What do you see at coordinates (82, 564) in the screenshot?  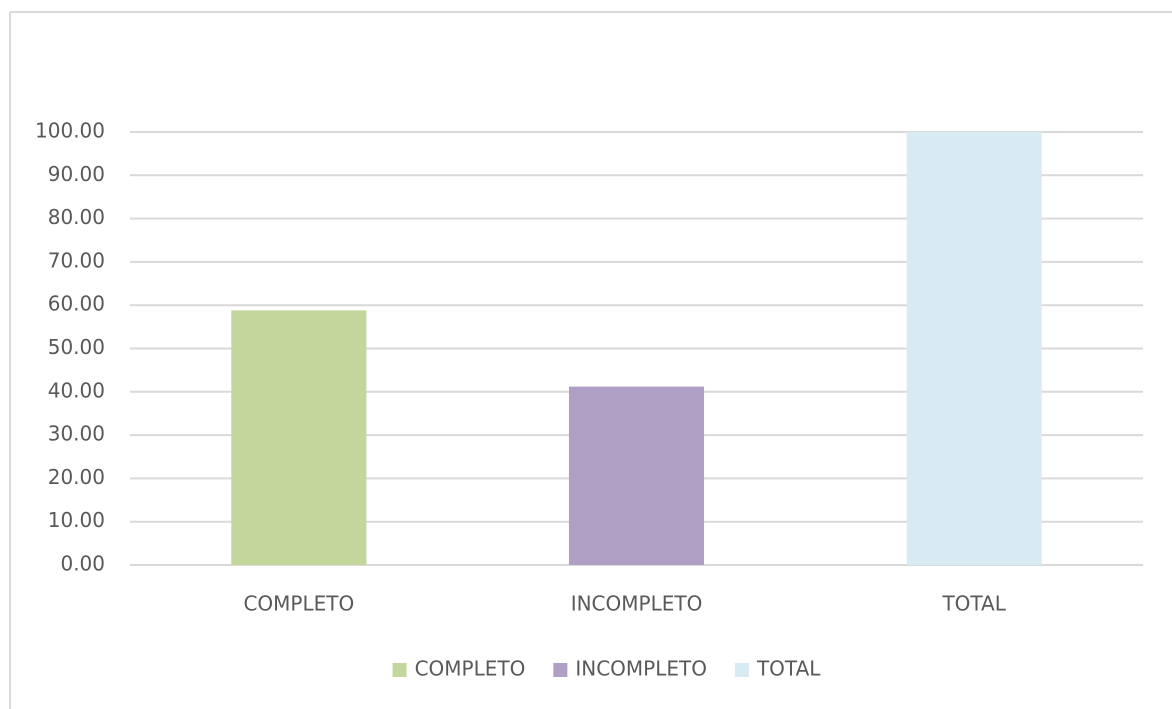 I see `y-tick-label: 0.00` at bounding box center [82, 564].